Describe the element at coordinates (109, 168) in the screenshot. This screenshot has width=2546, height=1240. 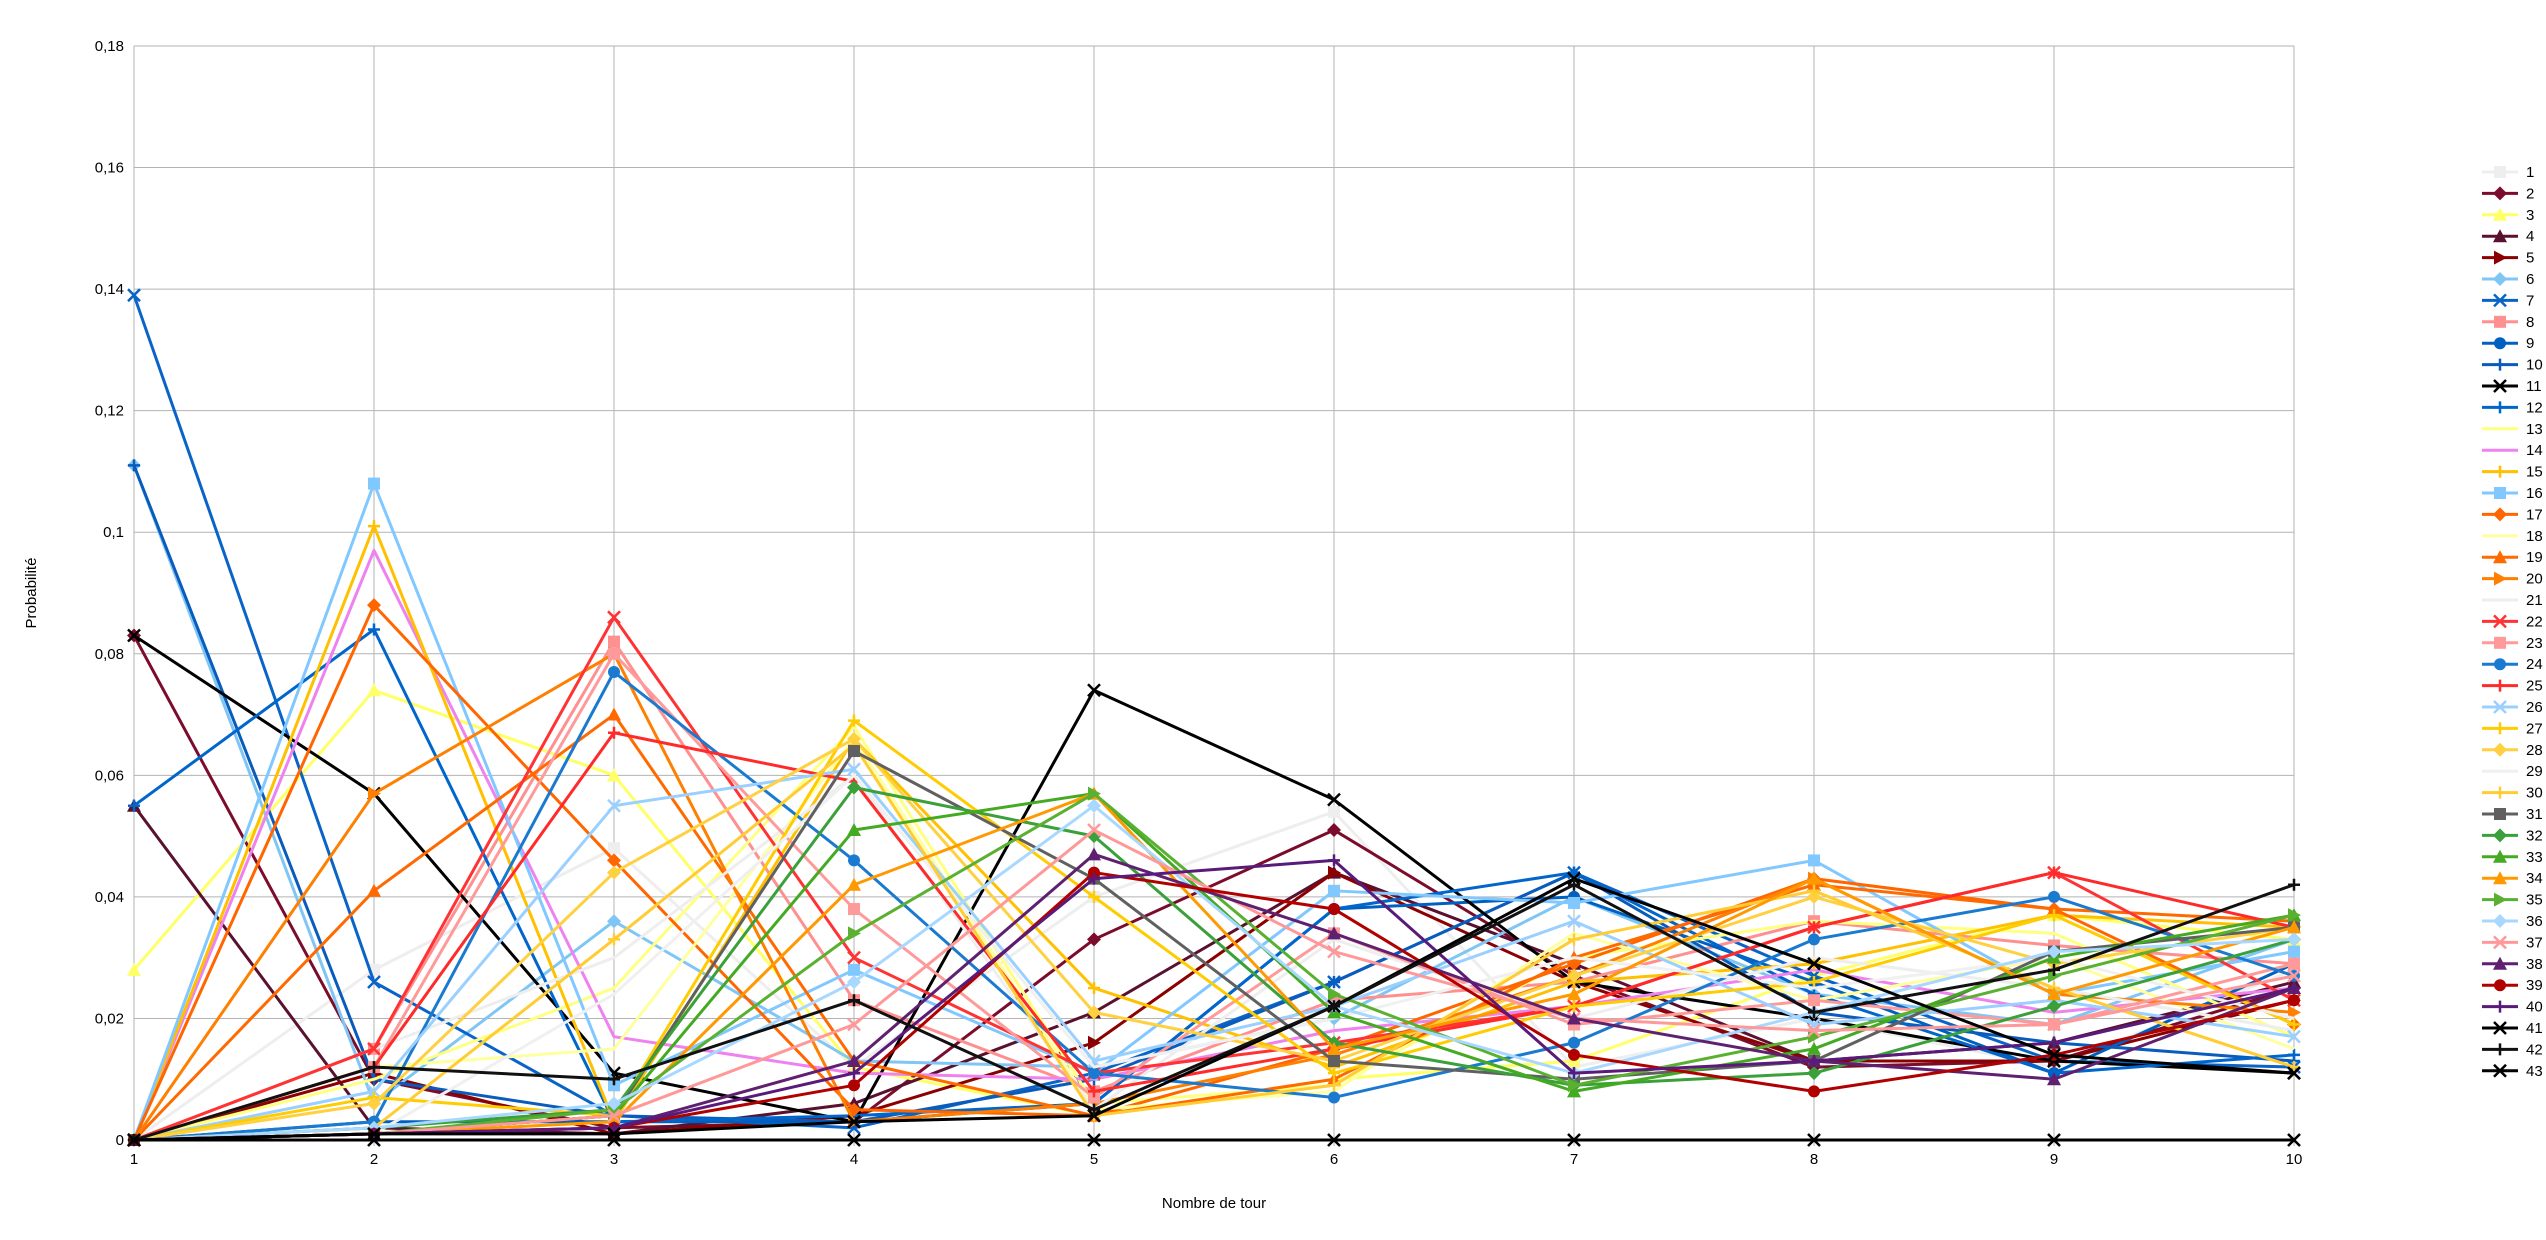
I see `y-tick-label: 0,16` at that location.